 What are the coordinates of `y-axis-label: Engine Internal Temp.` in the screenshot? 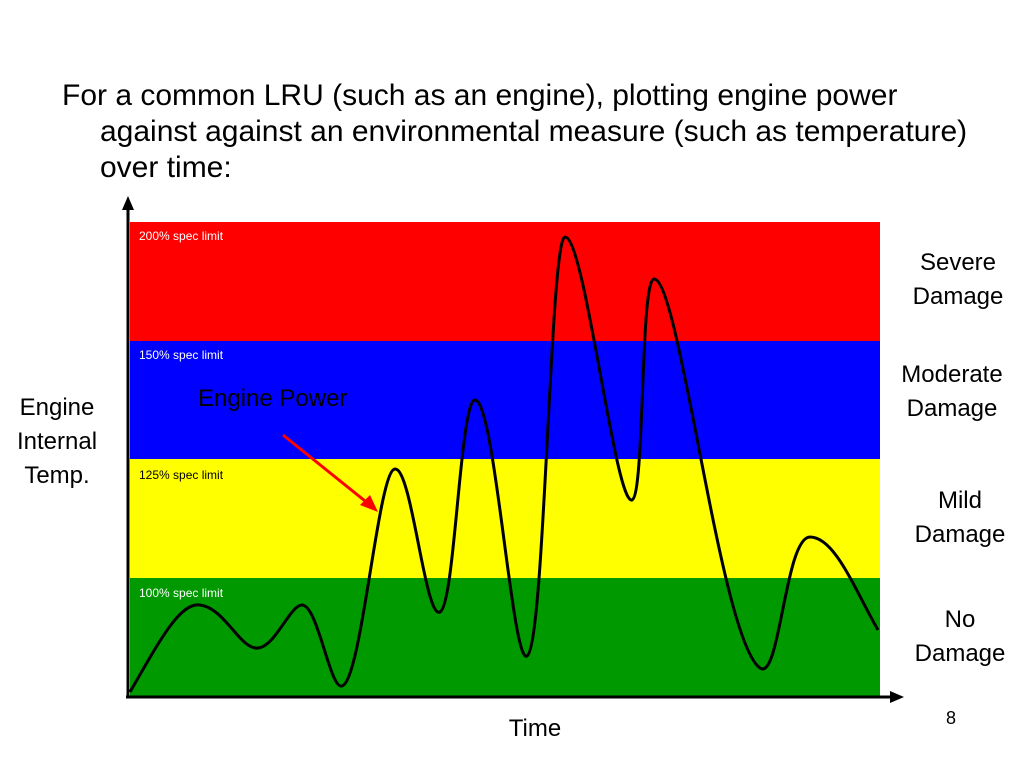 It's located at (57, 442).